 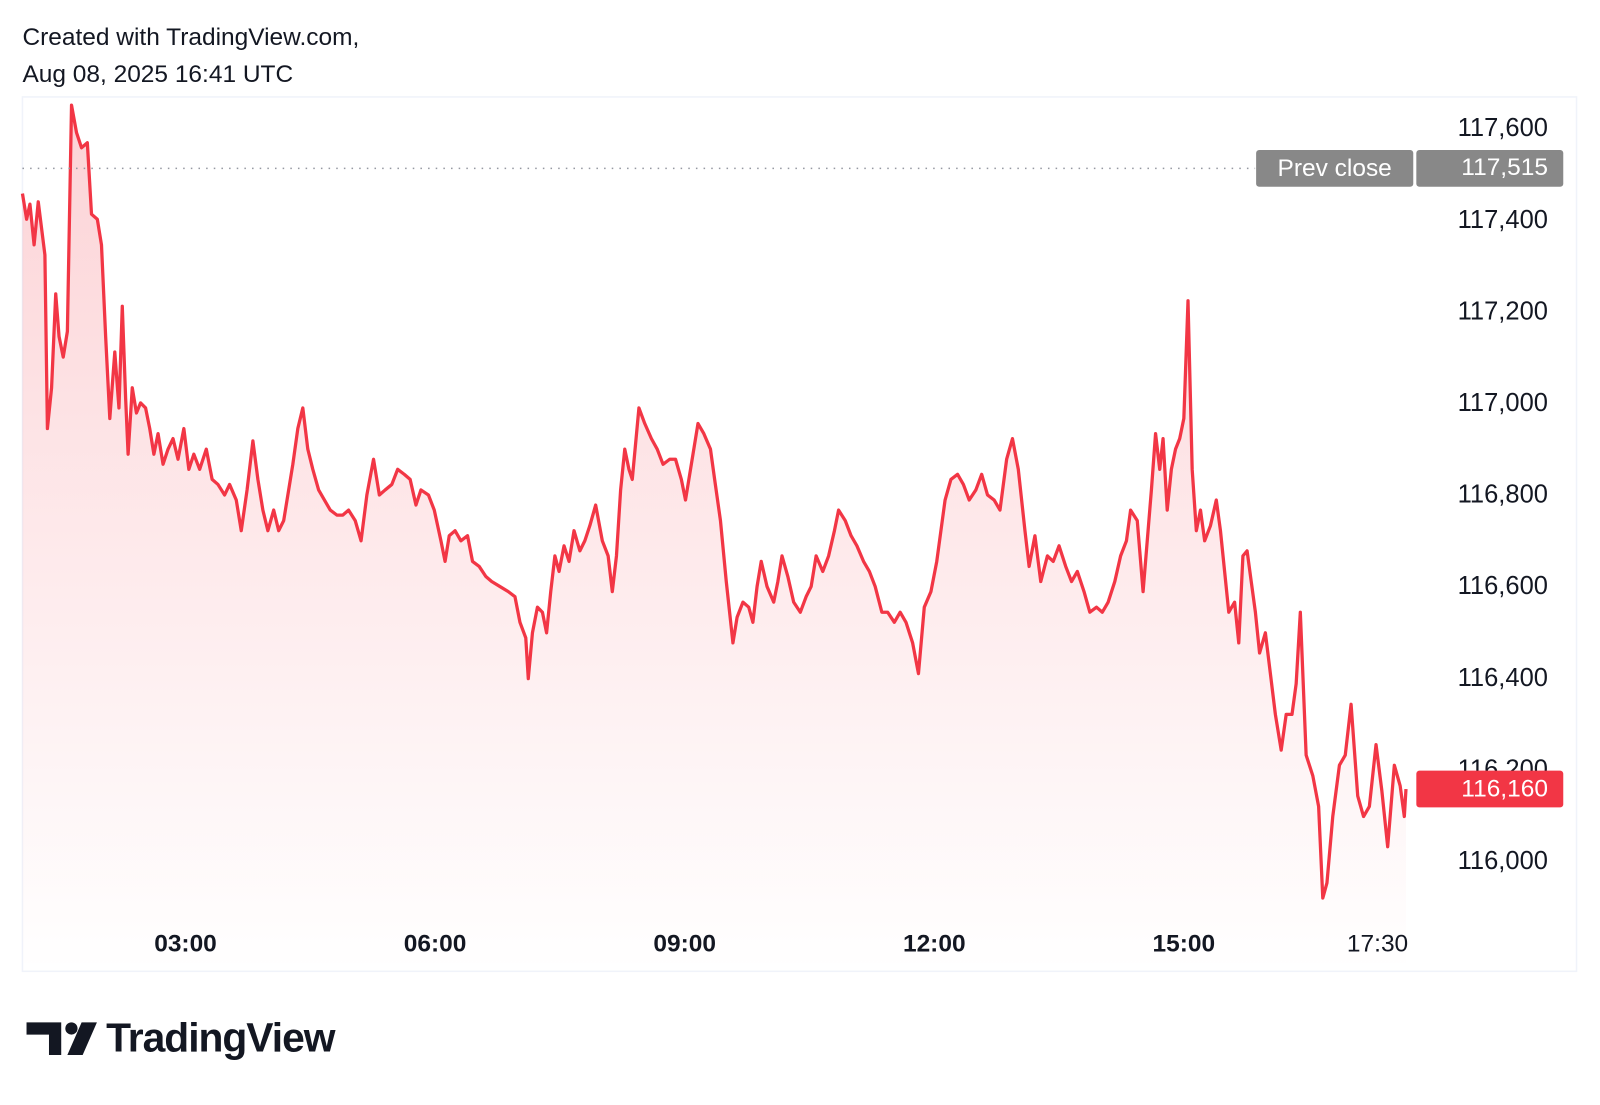 I want to click on x-tick-label: 03:00, so click(x=185, y=943).